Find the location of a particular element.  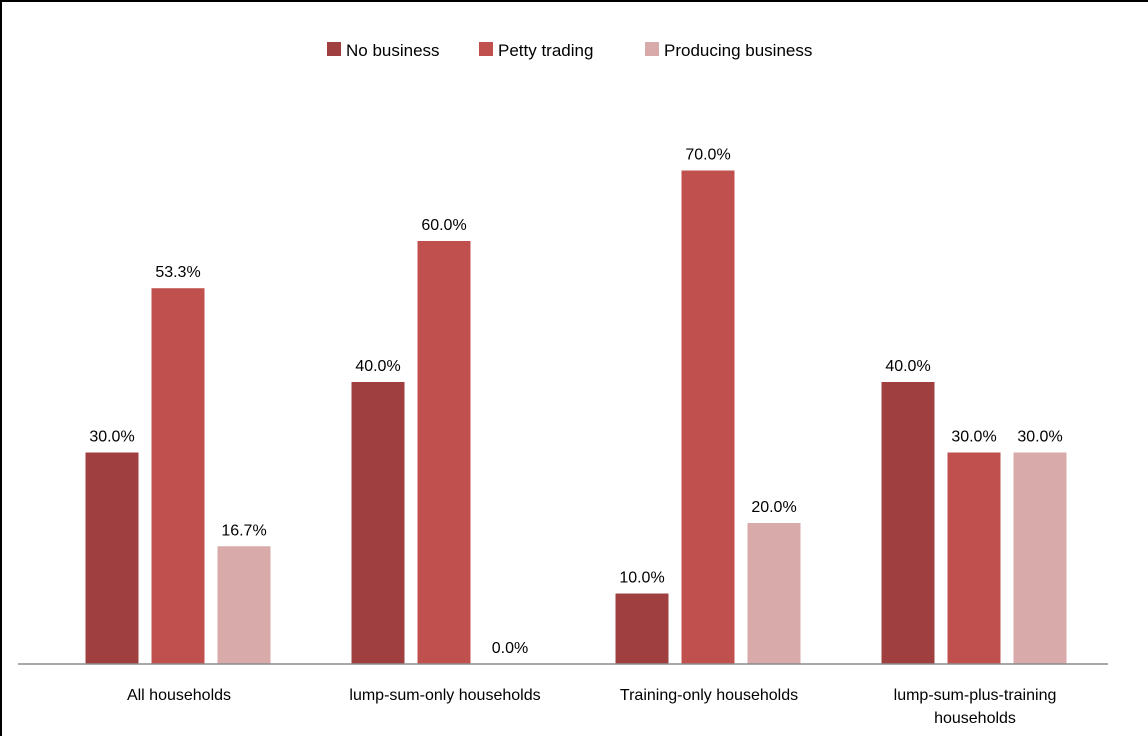

data-label-petty-trading-3: 30.0% is located at coordinates (973, 437).